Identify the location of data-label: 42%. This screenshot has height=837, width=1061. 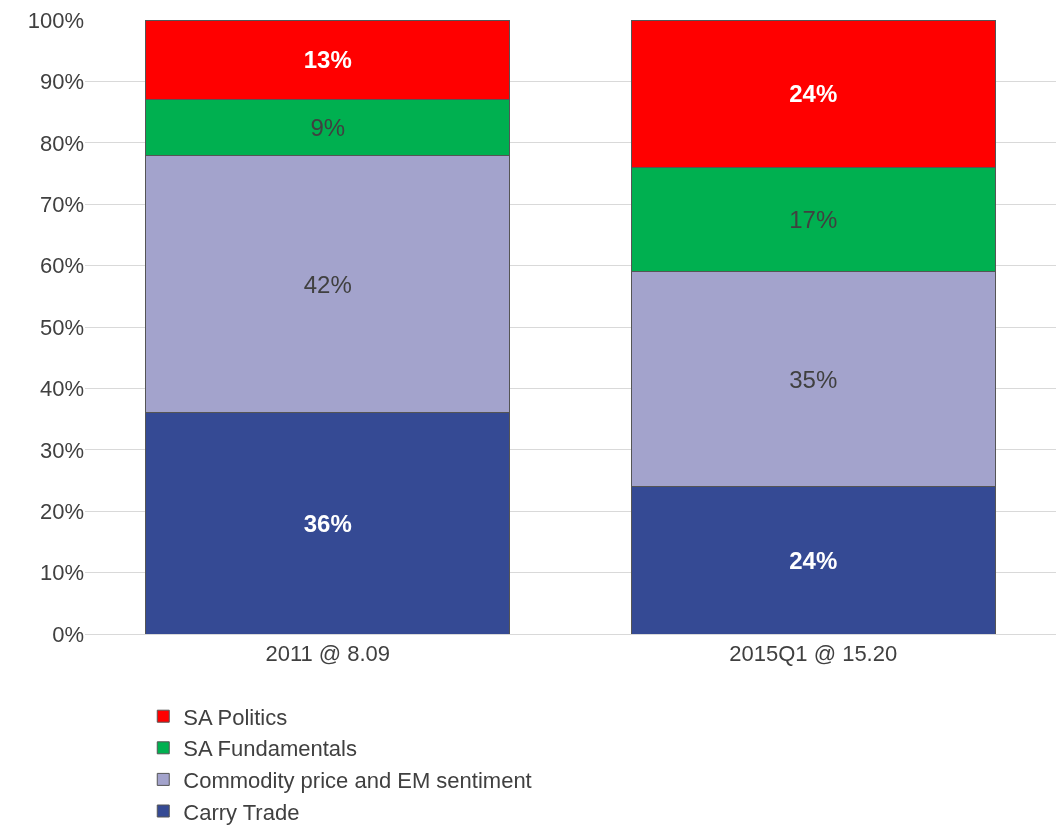
(327, 284).